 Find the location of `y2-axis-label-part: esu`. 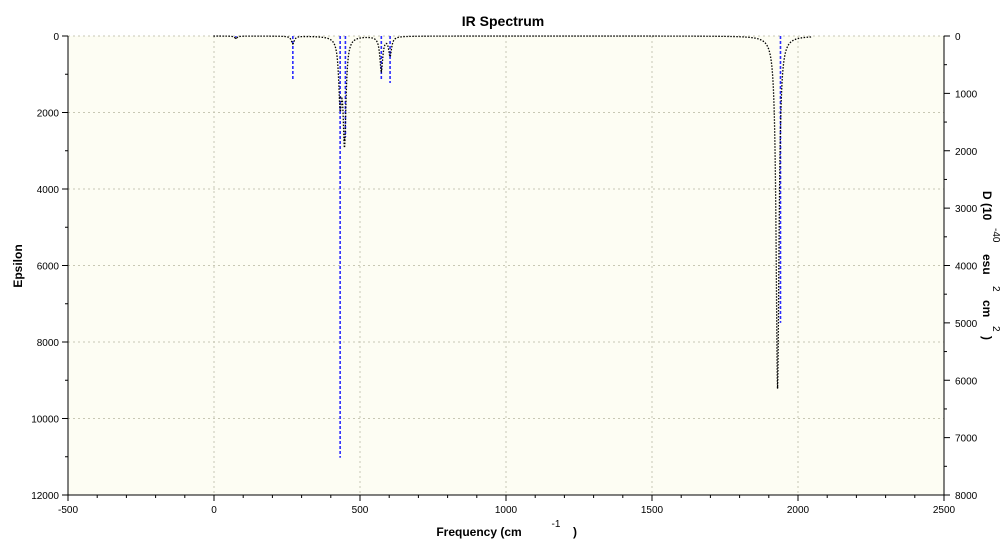

y2-axis-label-part: esu is located at coordinates (987, 264).